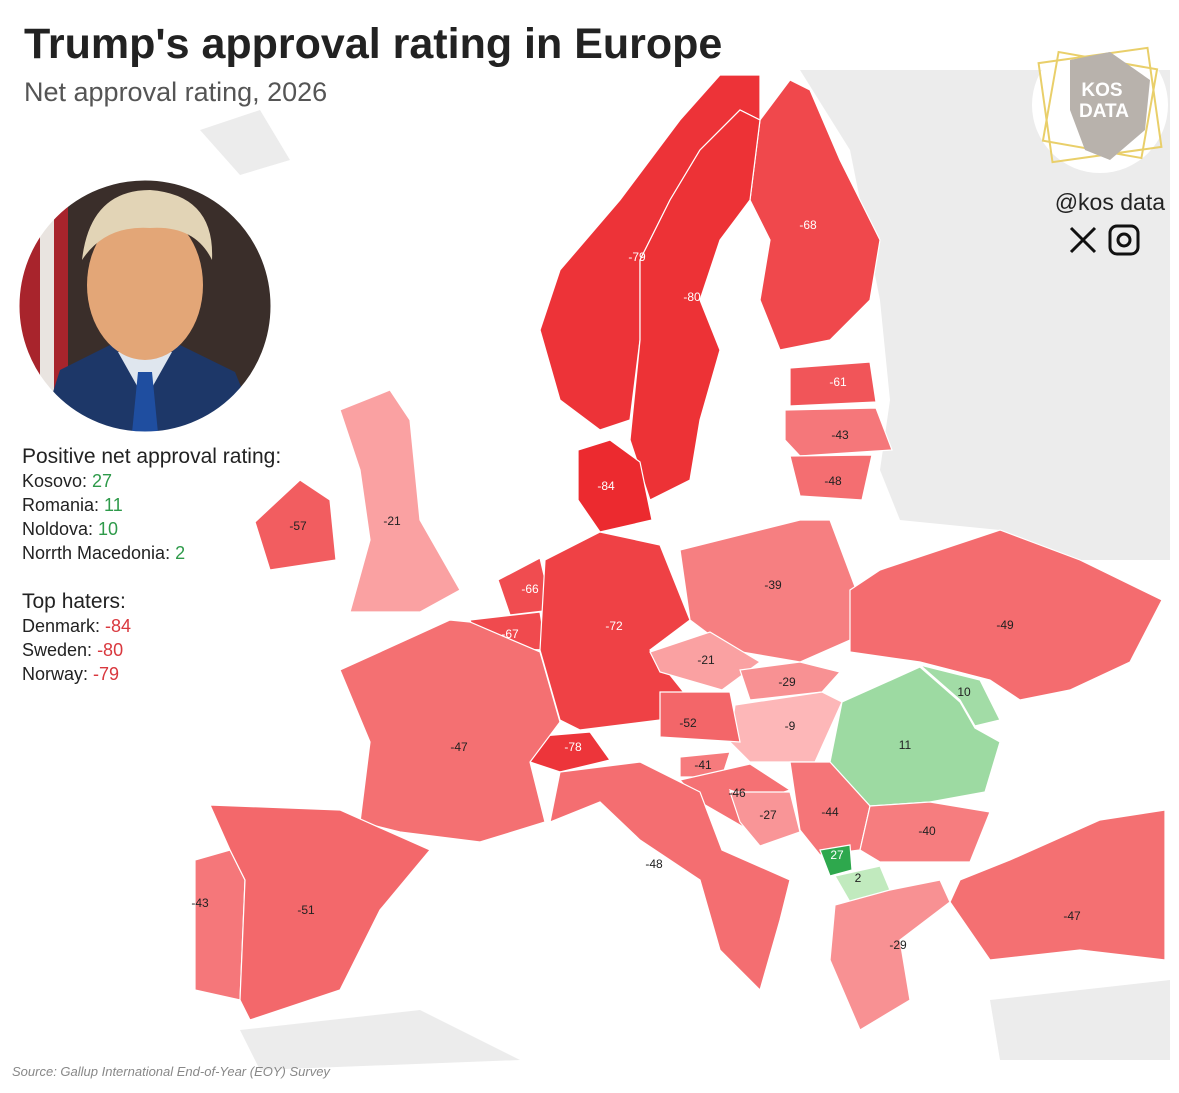 The width and height of the screenshot is (1179, 1093). What do you see at coordinates (151, 456) in the screenshot?
I see `legend-heading: Positive net approval rating:` at bounding box center [151, 456].